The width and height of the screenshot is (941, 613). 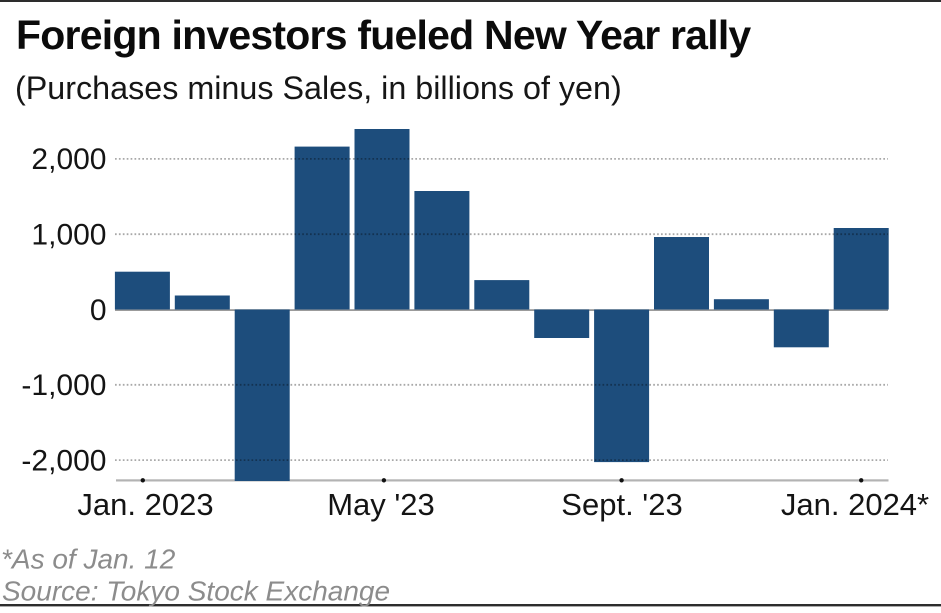 I want to click on svg-text: 2,000, so click(x=68, y=159).